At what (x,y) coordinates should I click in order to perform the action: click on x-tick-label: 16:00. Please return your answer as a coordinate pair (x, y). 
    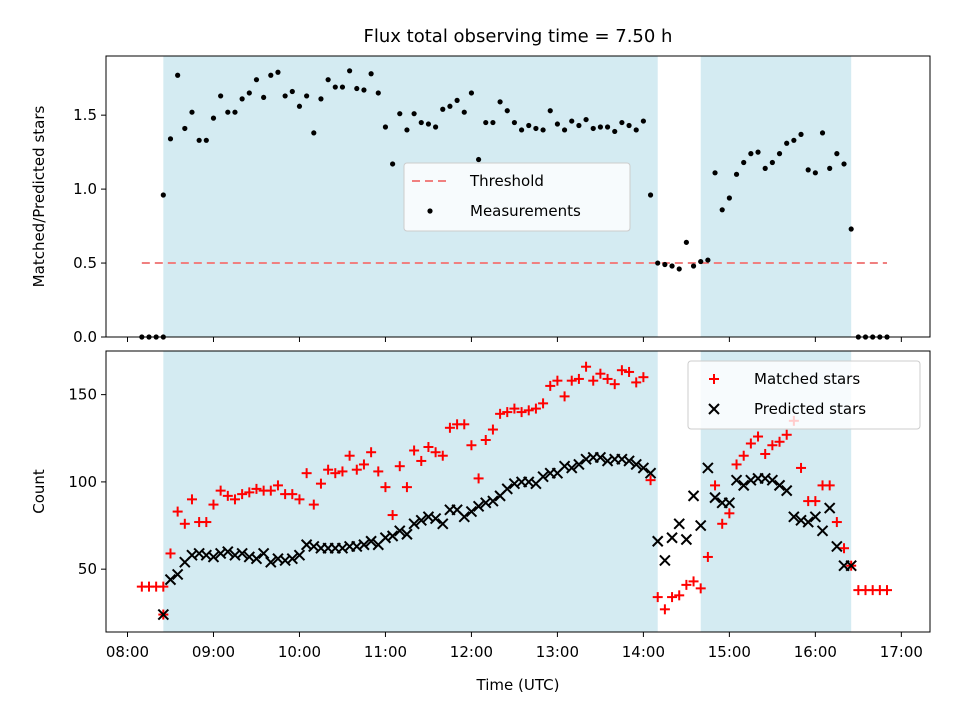
    Looking at the image, I should click on (815, 652).